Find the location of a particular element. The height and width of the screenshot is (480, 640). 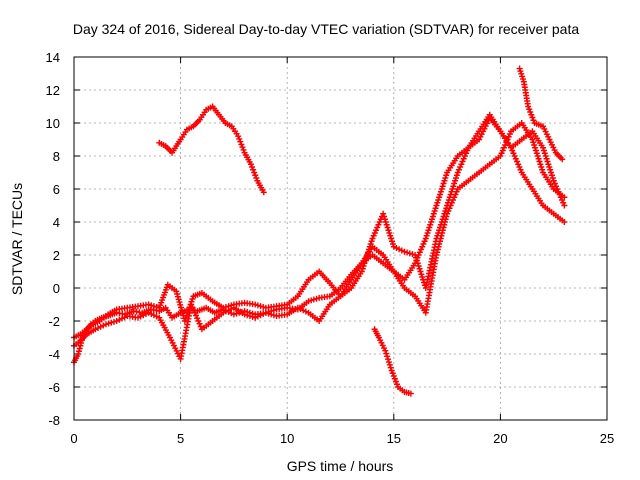

y-tick-label: 8 is located at coordinates (56, 156).